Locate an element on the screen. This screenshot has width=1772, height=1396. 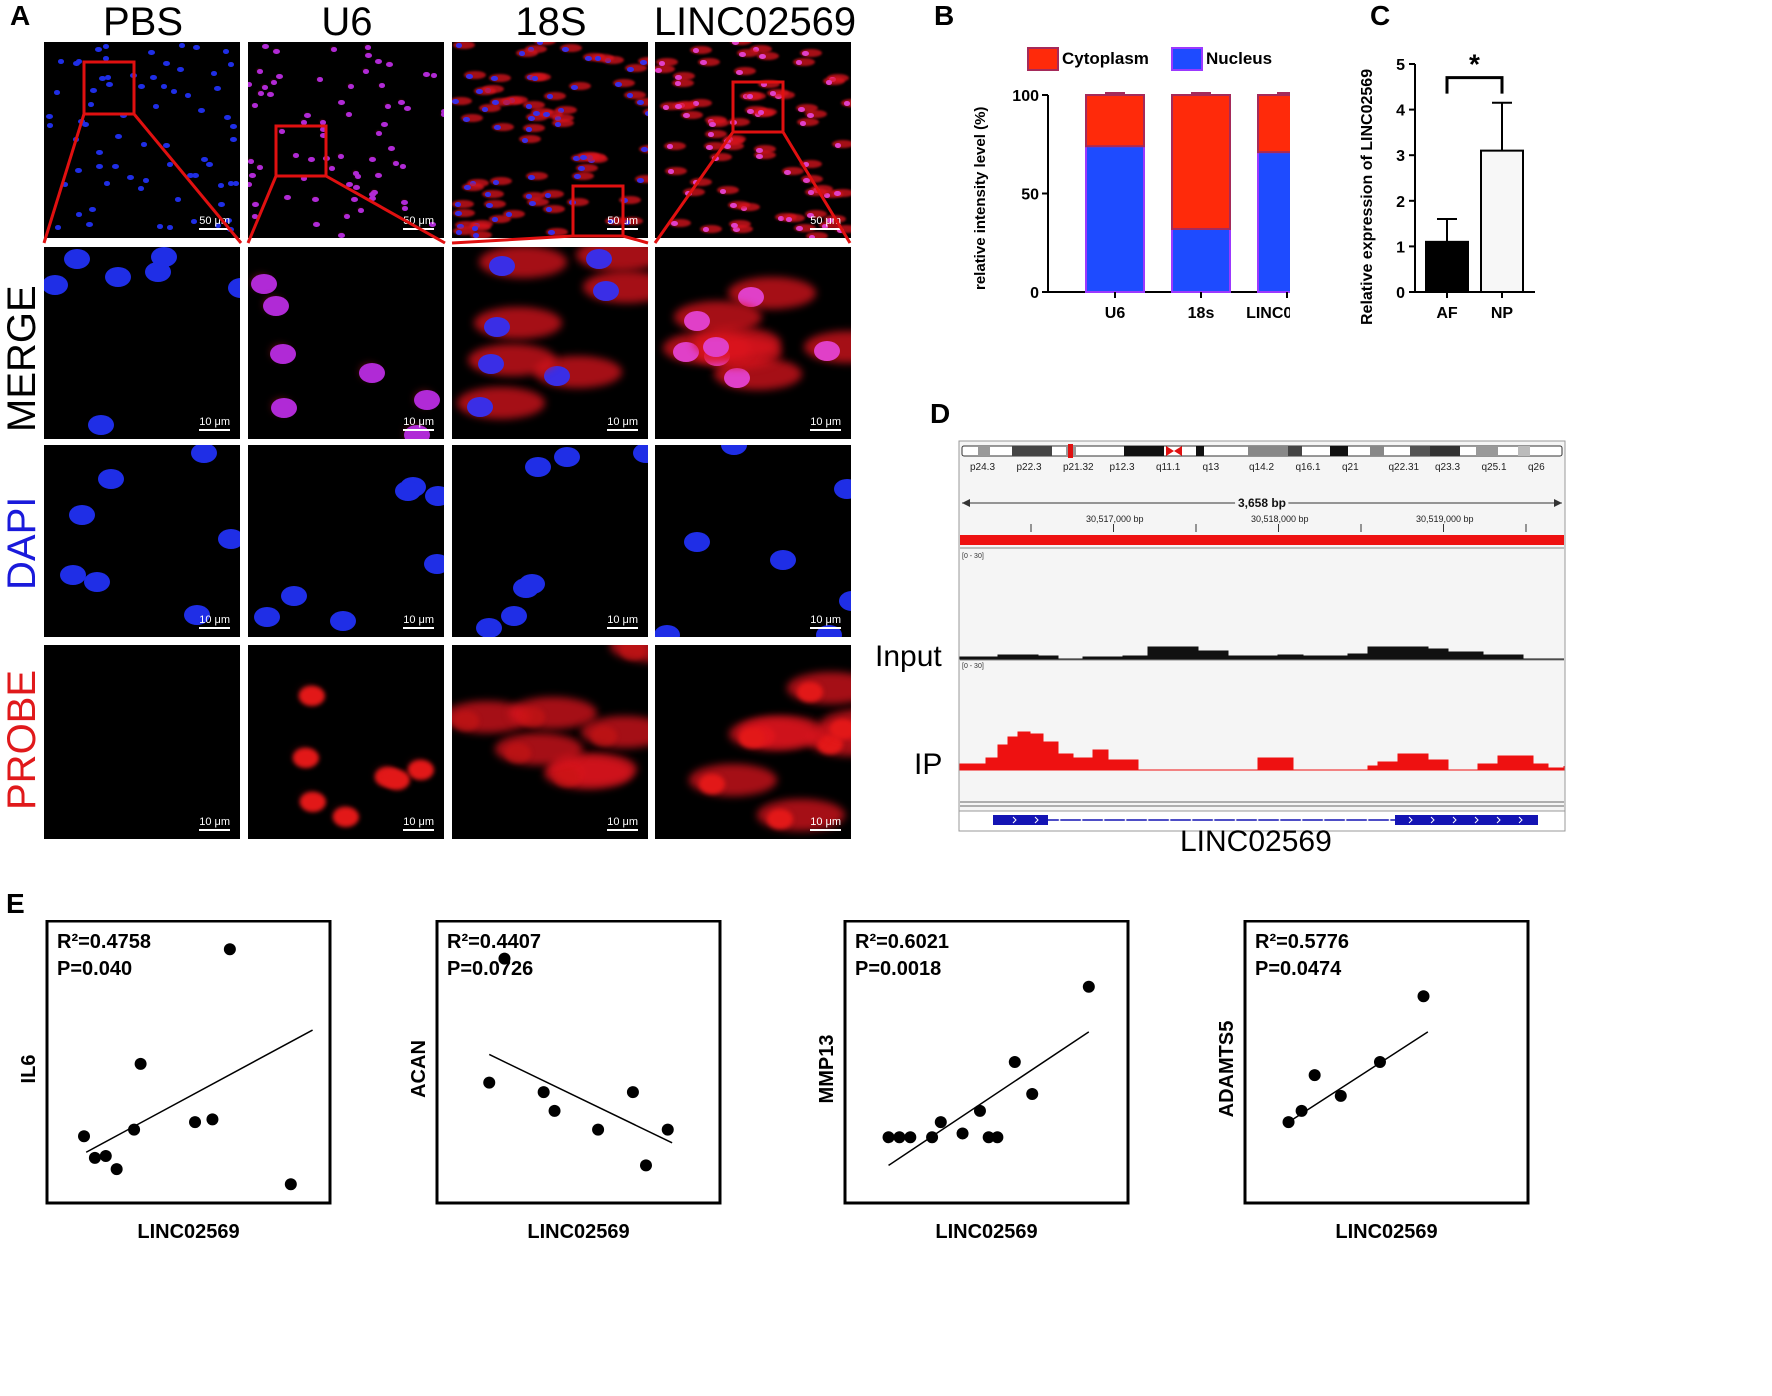
band-label: q16.1 is located at coordinates (1308, 467).